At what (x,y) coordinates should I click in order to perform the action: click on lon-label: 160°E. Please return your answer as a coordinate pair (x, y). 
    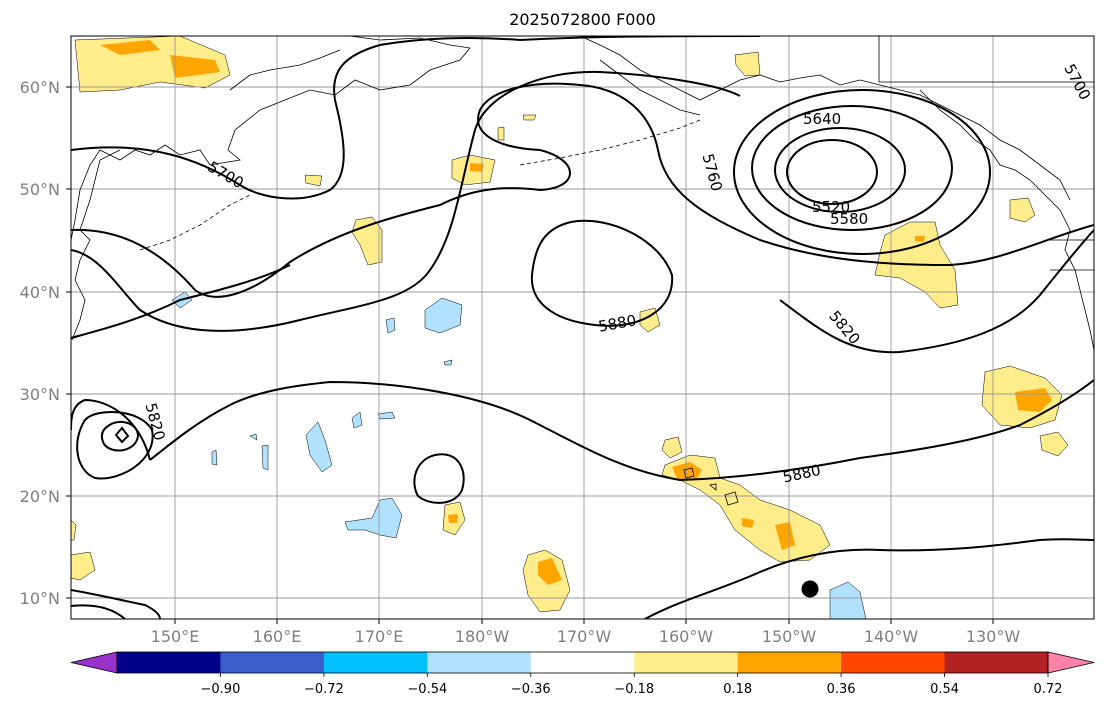
    Looking at the image, I should click on (277, 636).